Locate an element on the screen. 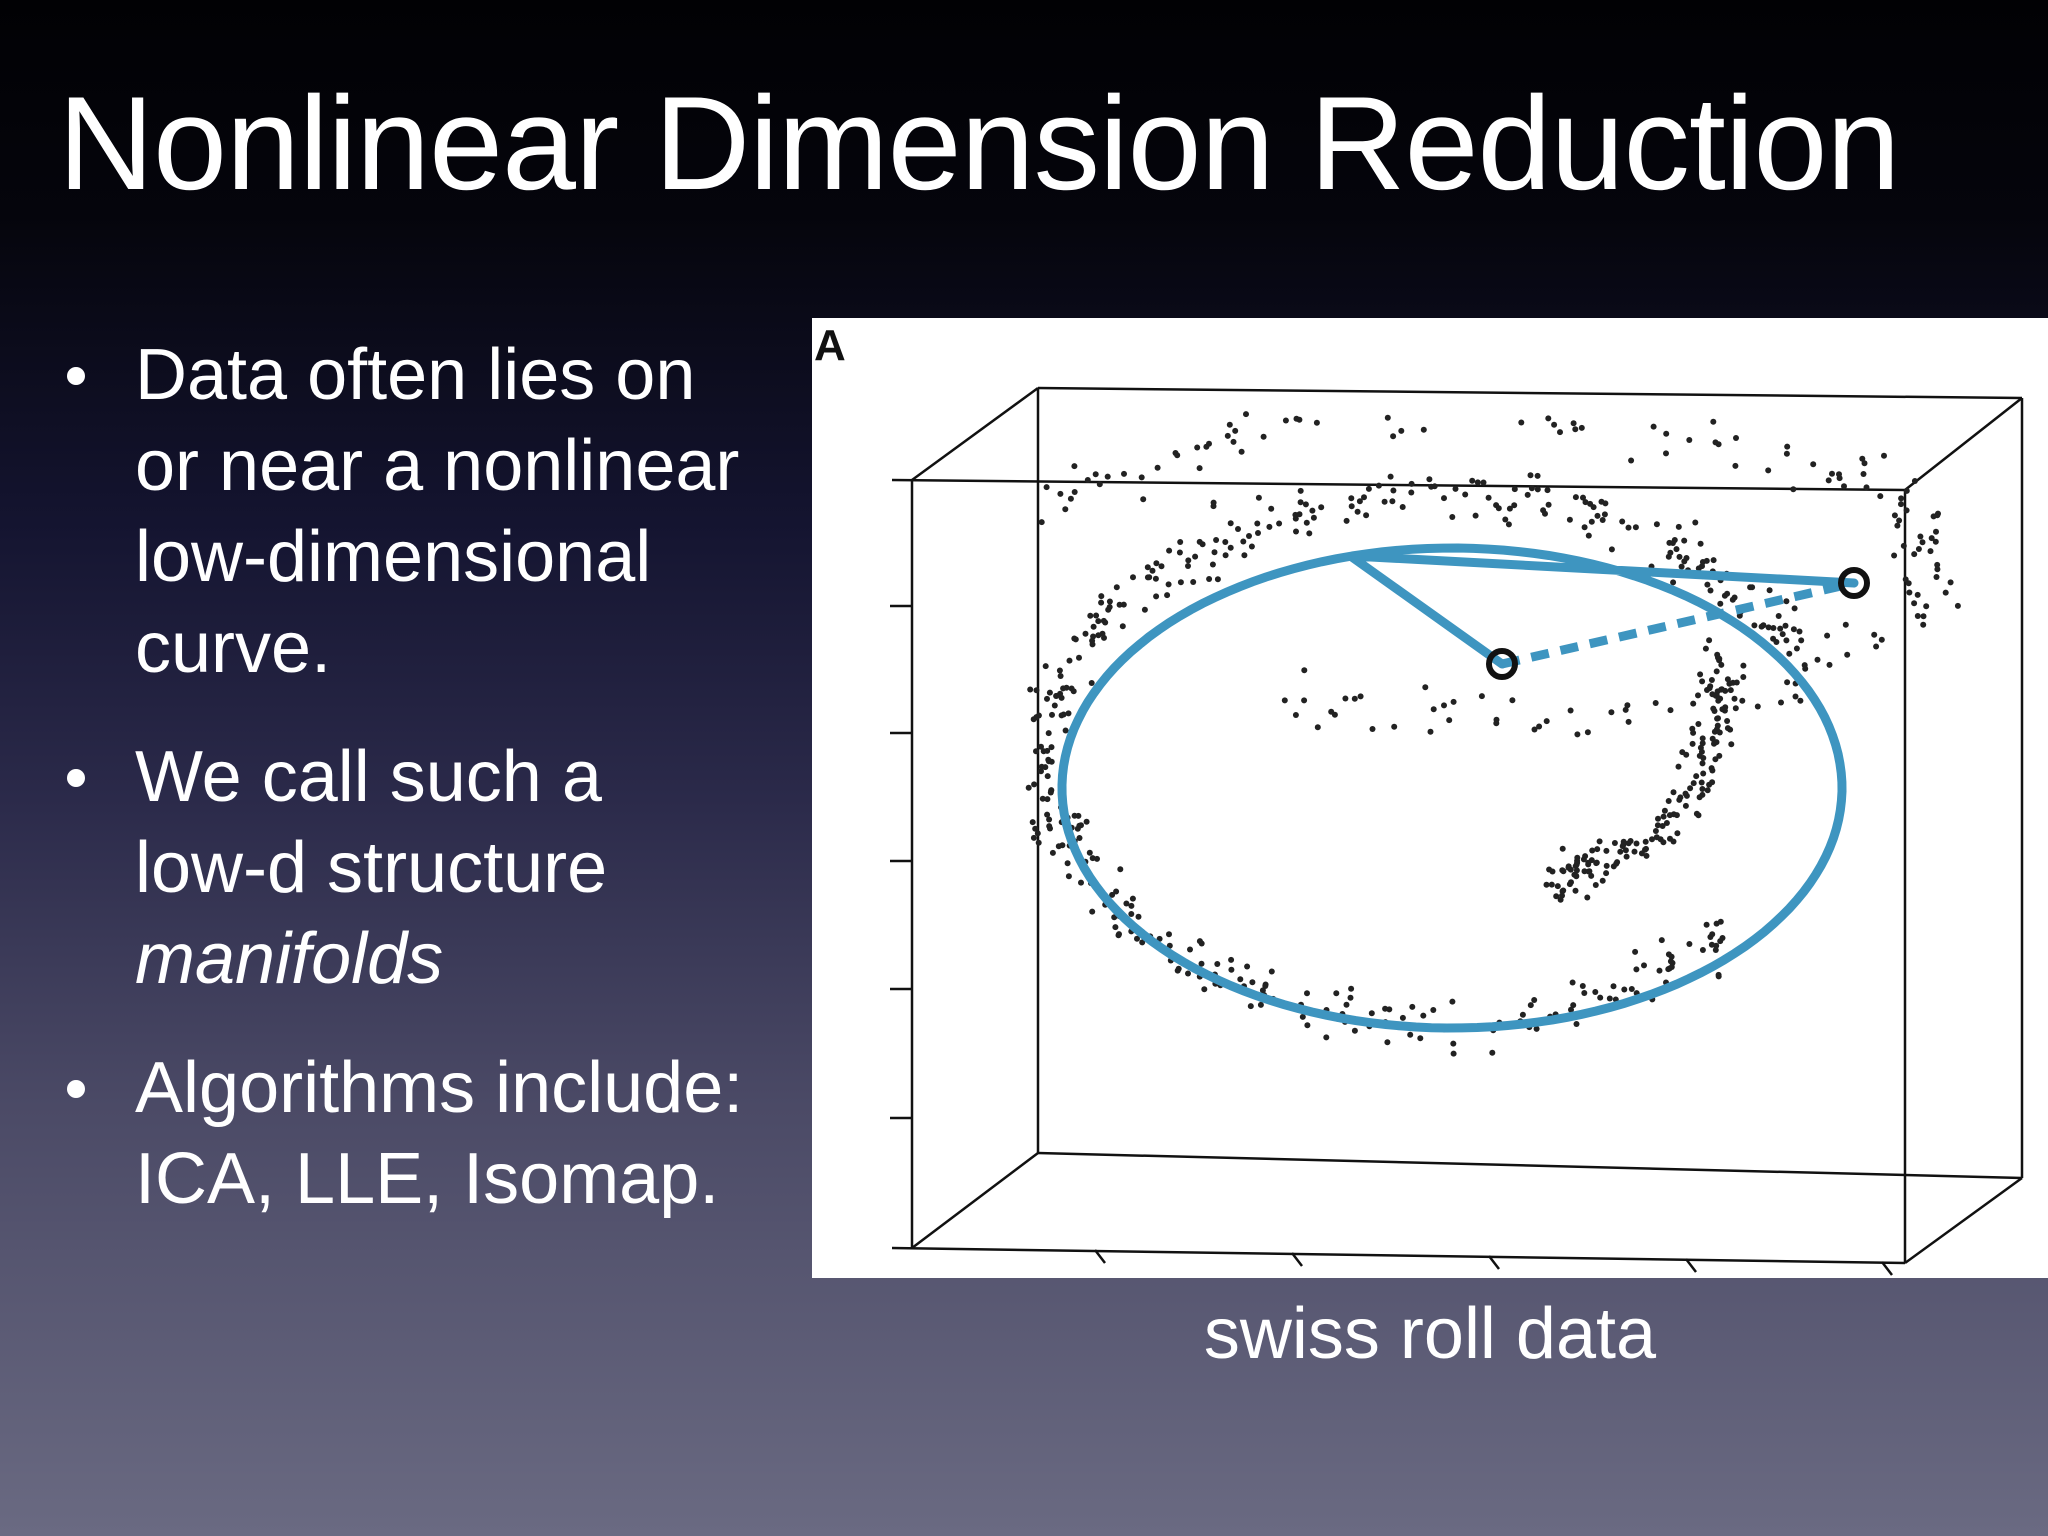 This screenshot has width=2048, height=1536. bullet-line: ICA, LLE, Isomap. is located at coordinates (427, 1179).